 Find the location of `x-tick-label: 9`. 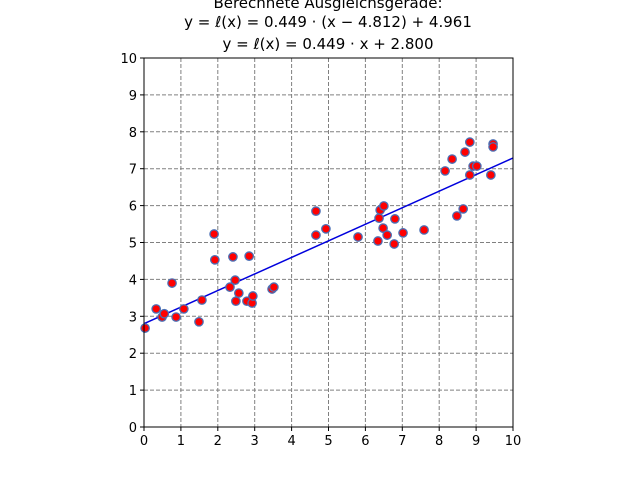

x-tick-label: 9 is located at coordinates (476, 441).